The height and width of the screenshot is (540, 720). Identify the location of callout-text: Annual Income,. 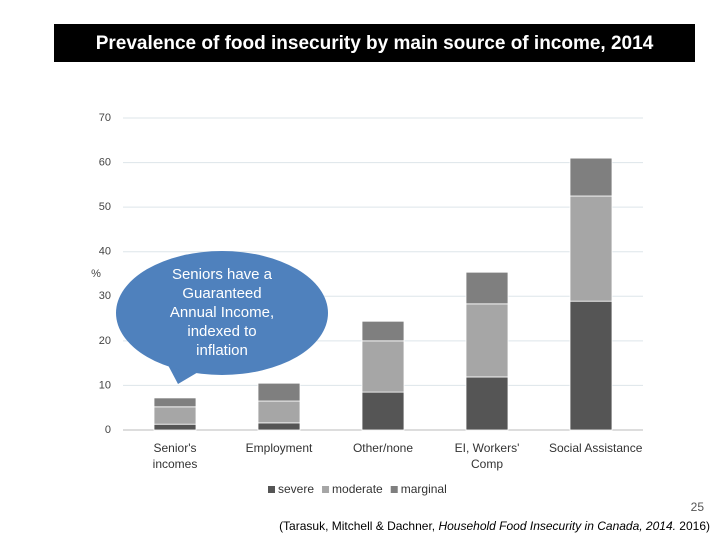
(222, 312).